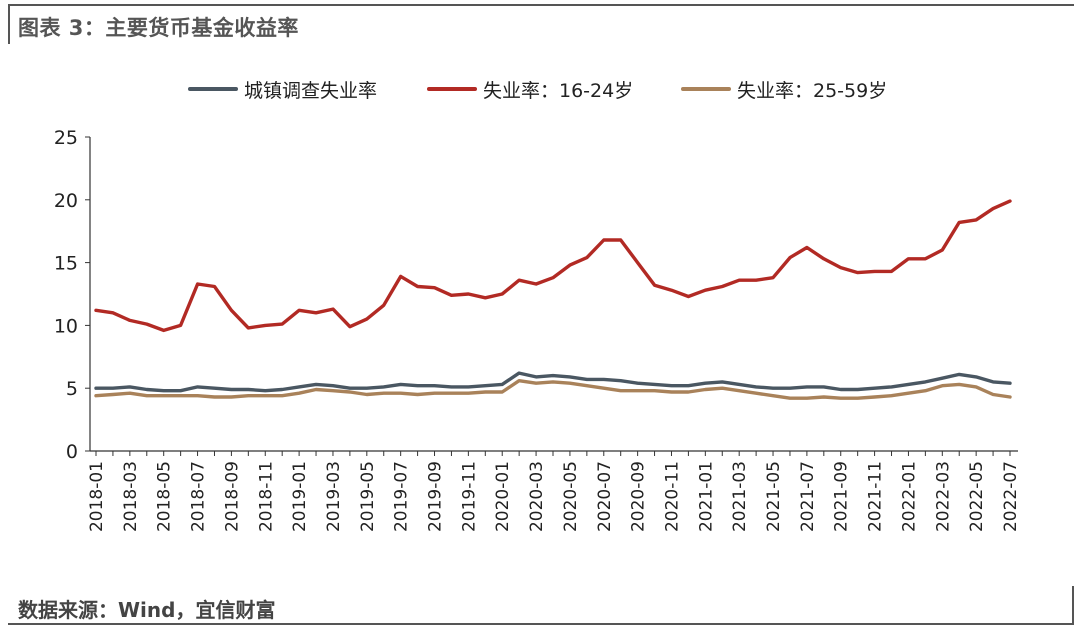  I want to click on x-tick-label: 2018-11, so click(266, 496).